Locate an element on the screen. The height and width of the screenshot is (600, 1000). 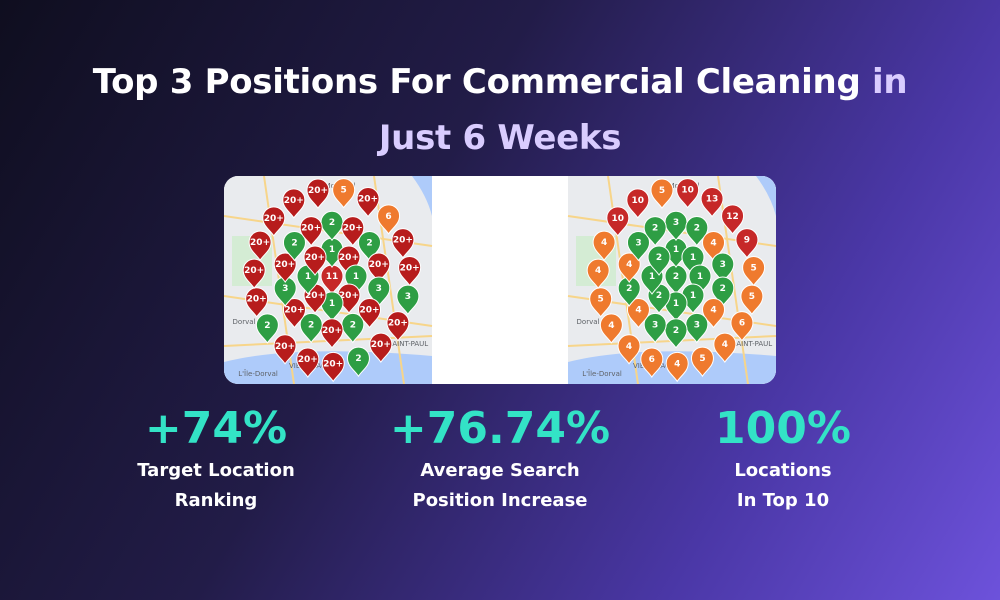
map-label: VIEUX-LACHINE is located at coordinates (316, 366).